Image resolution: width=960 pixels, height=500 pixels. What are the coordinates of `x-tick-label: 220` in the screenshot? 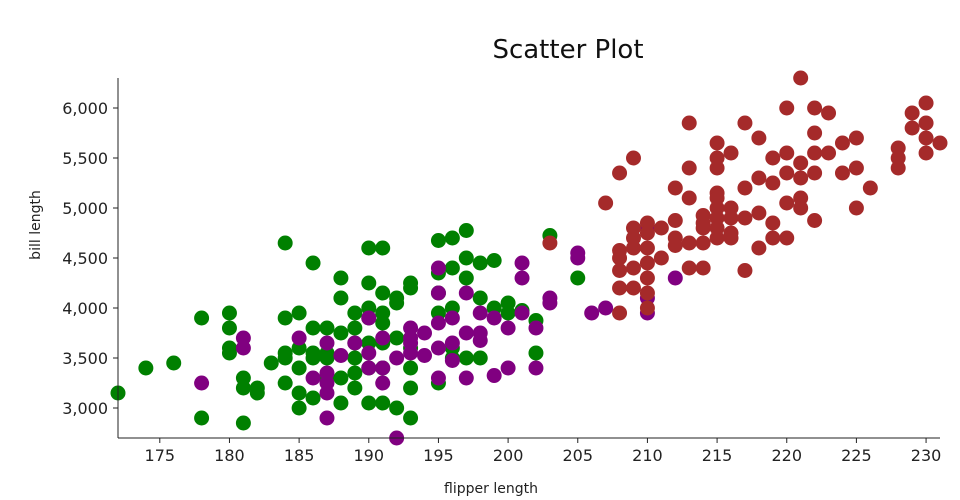 It's located at (786, 455).